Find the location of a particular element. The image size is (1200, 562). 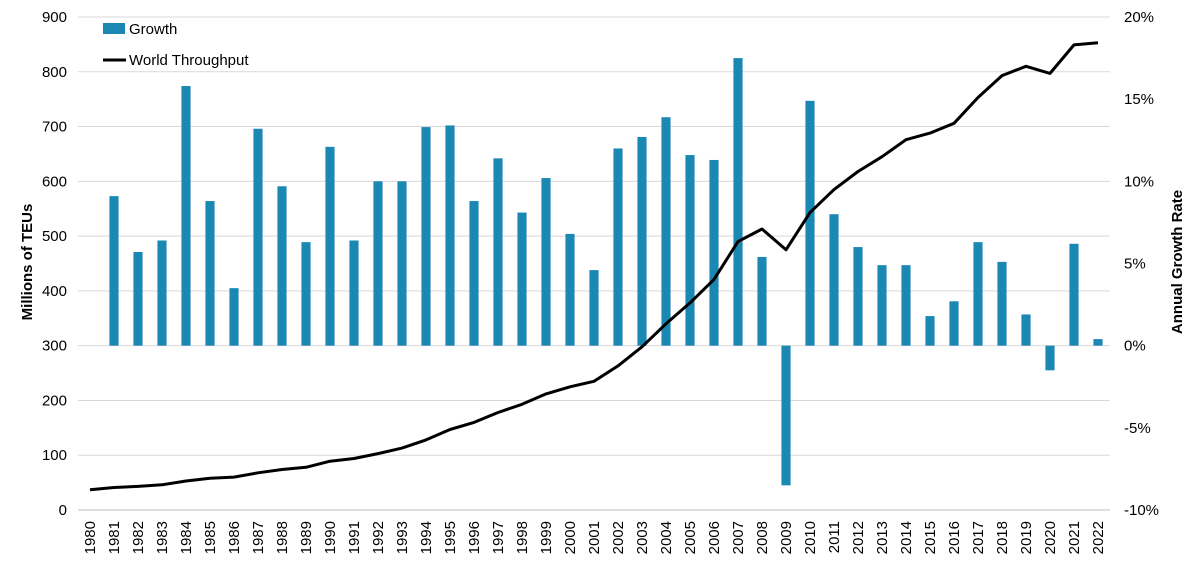

x-tick-label: 2019 is located at coordinates (1026, 537).